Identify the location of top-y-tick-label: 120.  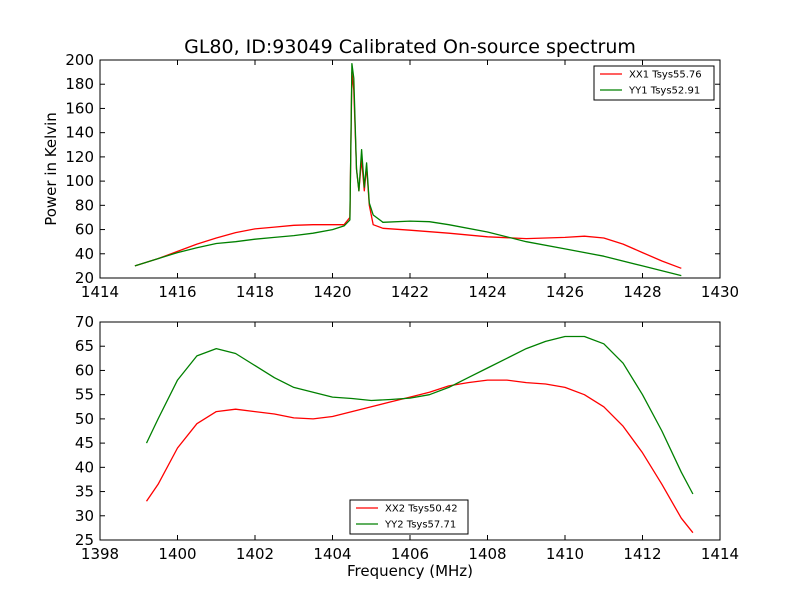
(79, 157).